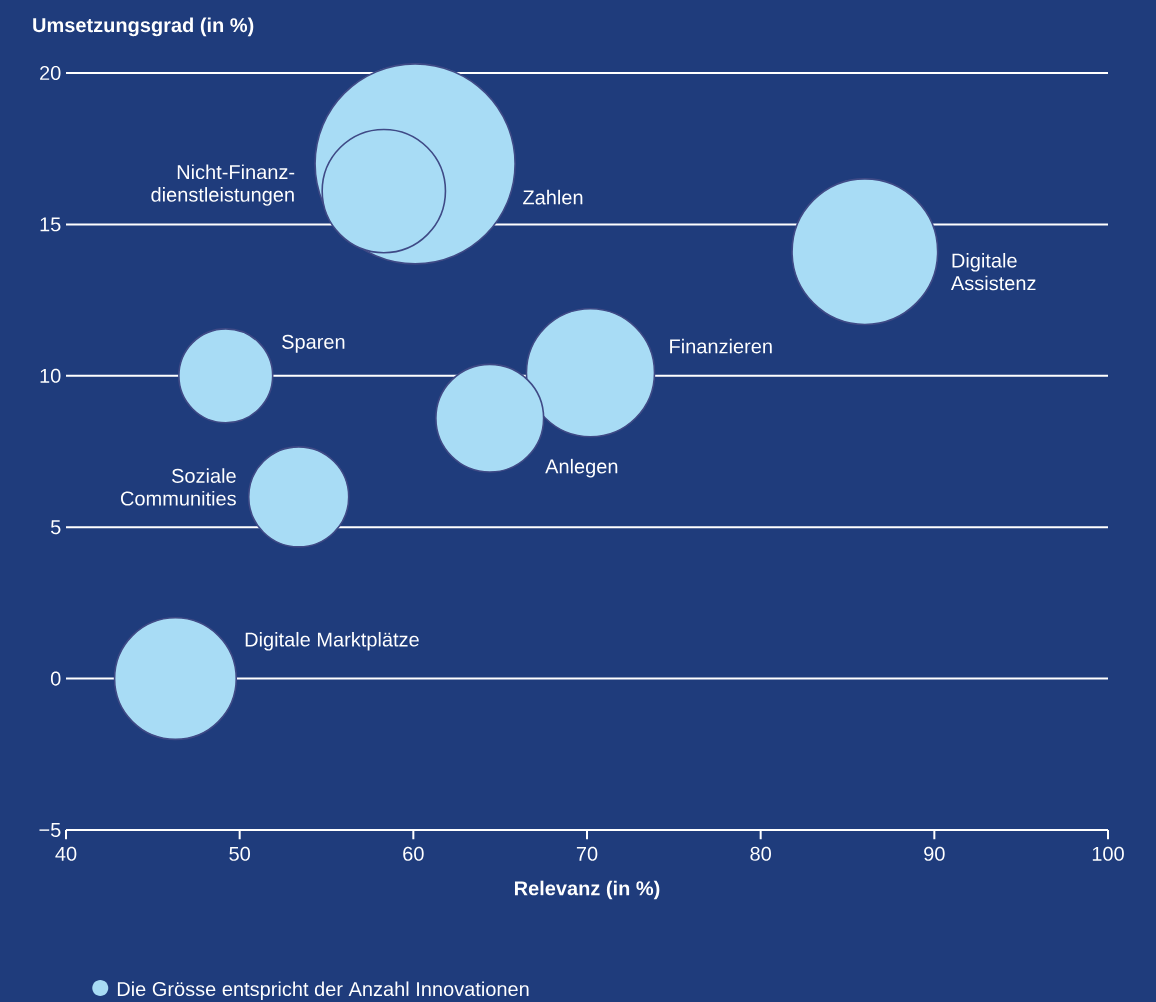  I want to click on x-tick-label: 90, so click(934, 853).